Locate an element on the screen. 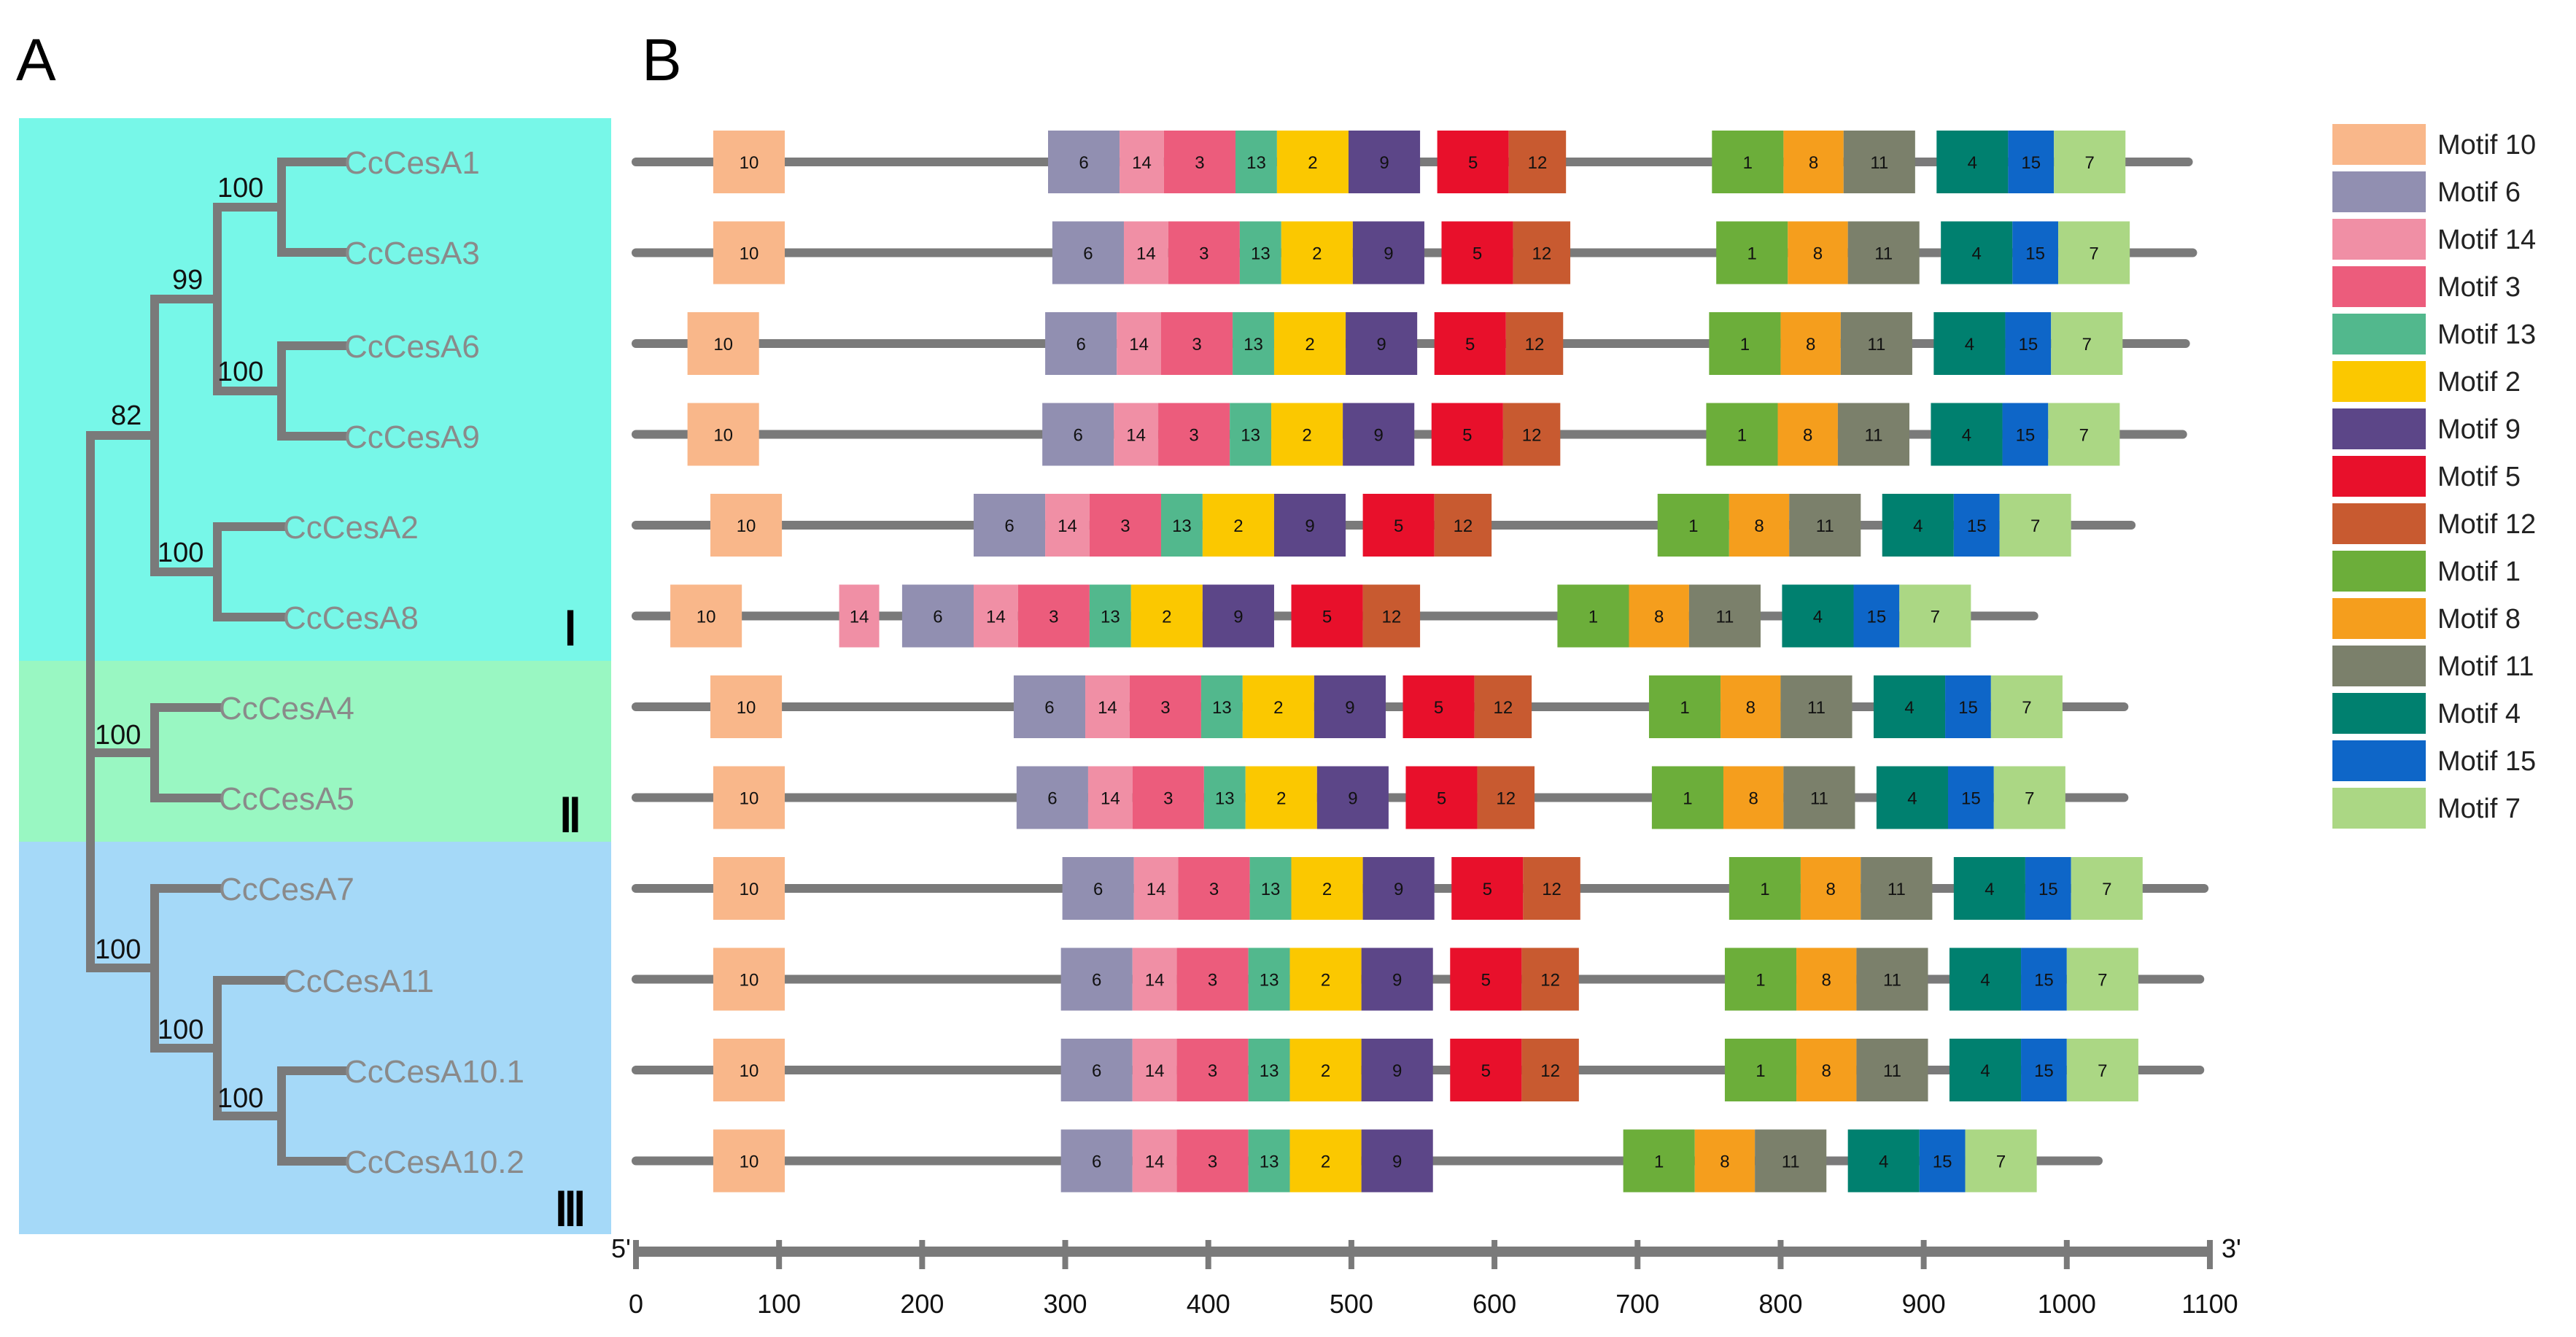 The width and height of the screenshot is (2576, 1337). taxon-label: CcCesA3 is located at coordinates (412, 253).